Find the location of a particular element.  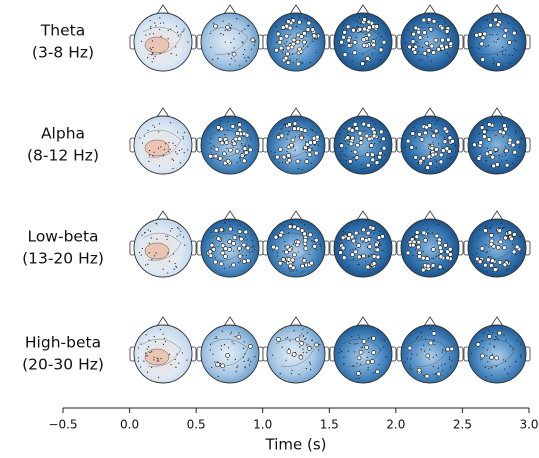

row-label: (8-12 Hz) is located at coordinates (63, 156).